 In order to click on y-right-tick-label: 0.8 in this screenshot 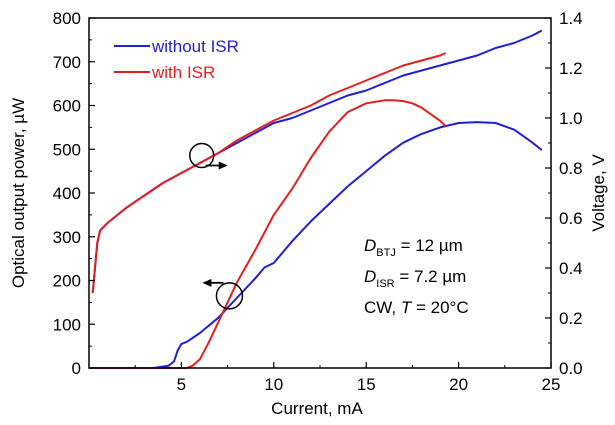, I will do `click(571, 168)`.